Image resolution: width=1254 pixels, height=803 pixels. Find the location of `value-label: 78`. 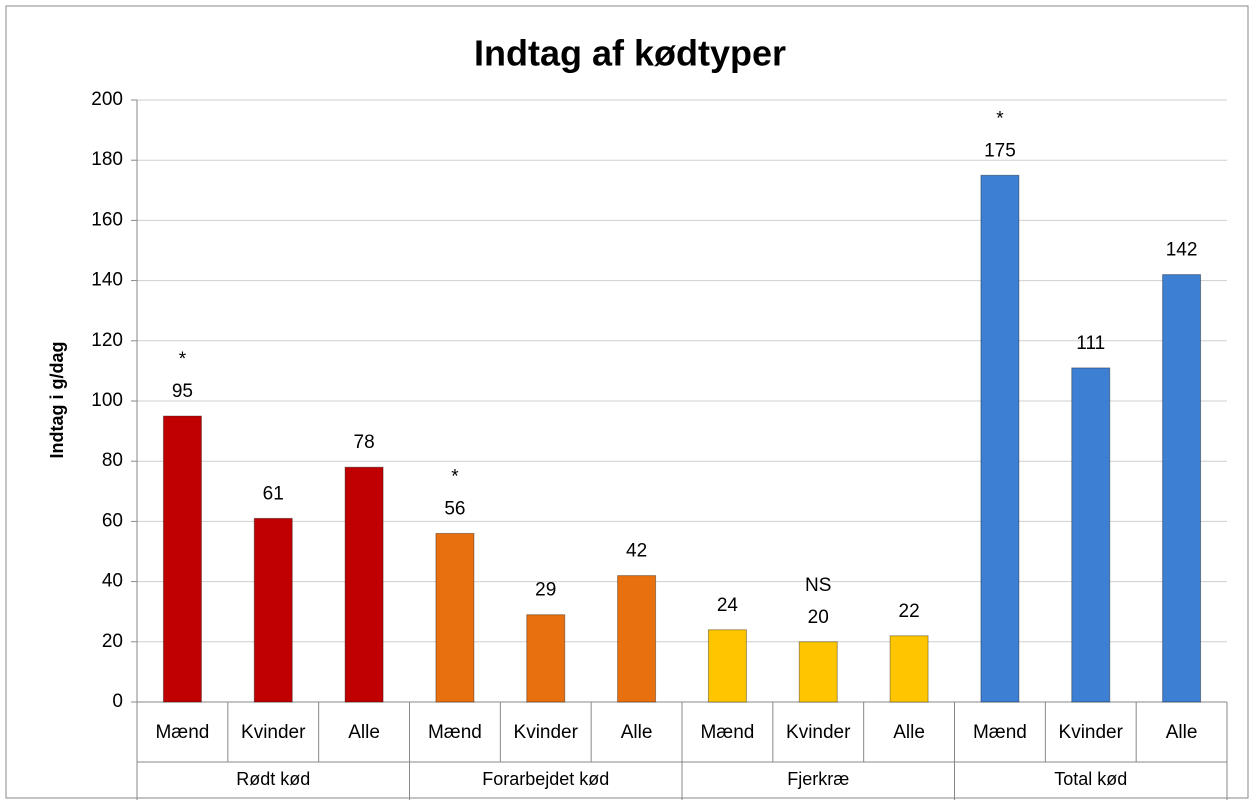

value-label: 78 is located at coordinates (364, 442).